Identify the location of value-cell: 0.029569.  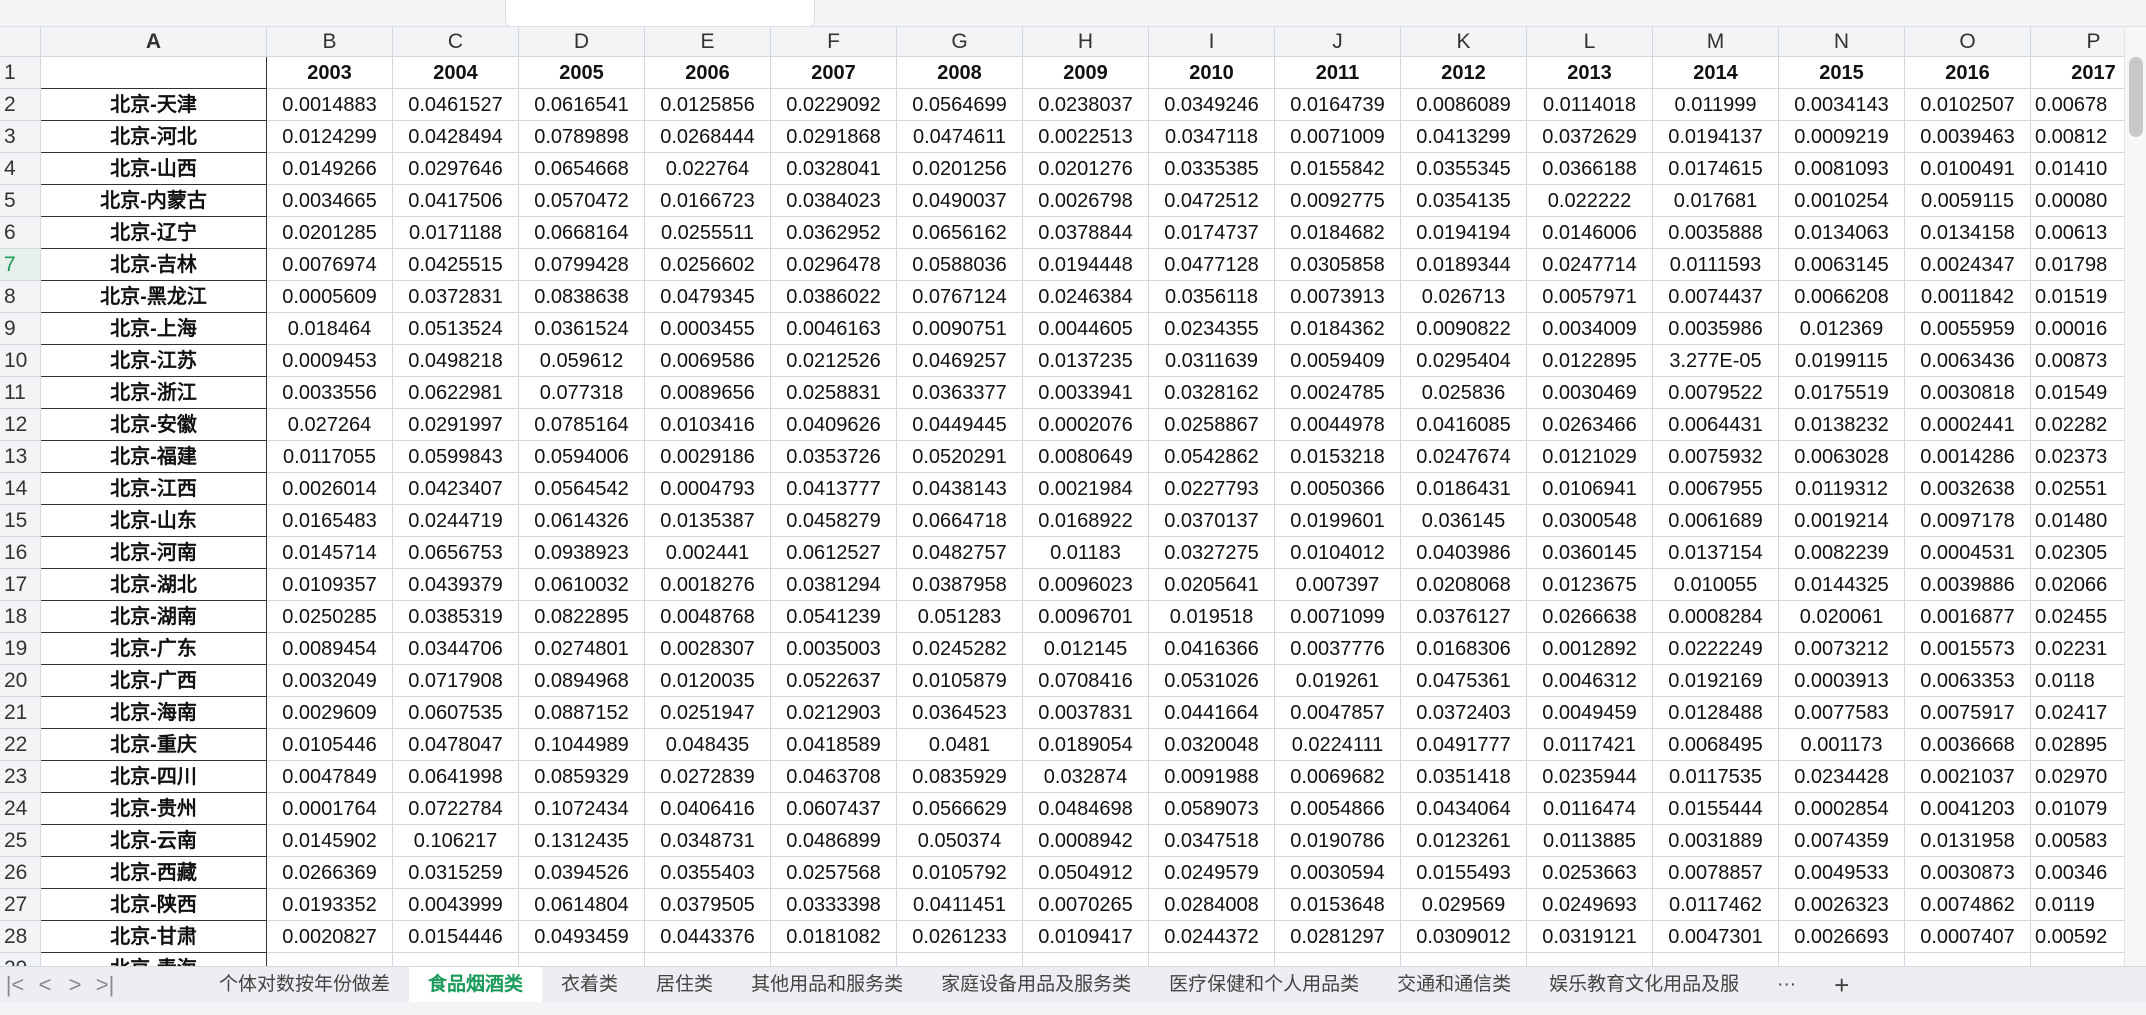
(1464, 905).